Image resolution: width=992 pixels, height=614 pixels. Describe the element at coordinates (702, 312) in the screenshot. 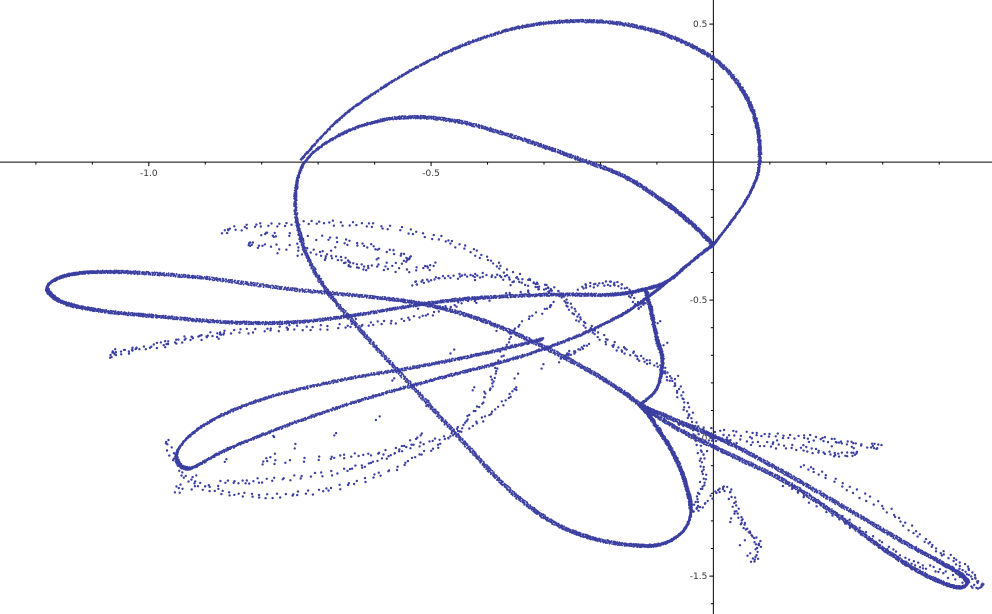

I see `y-ticks: 0.5-0.5-1.0-1.5` at that location.